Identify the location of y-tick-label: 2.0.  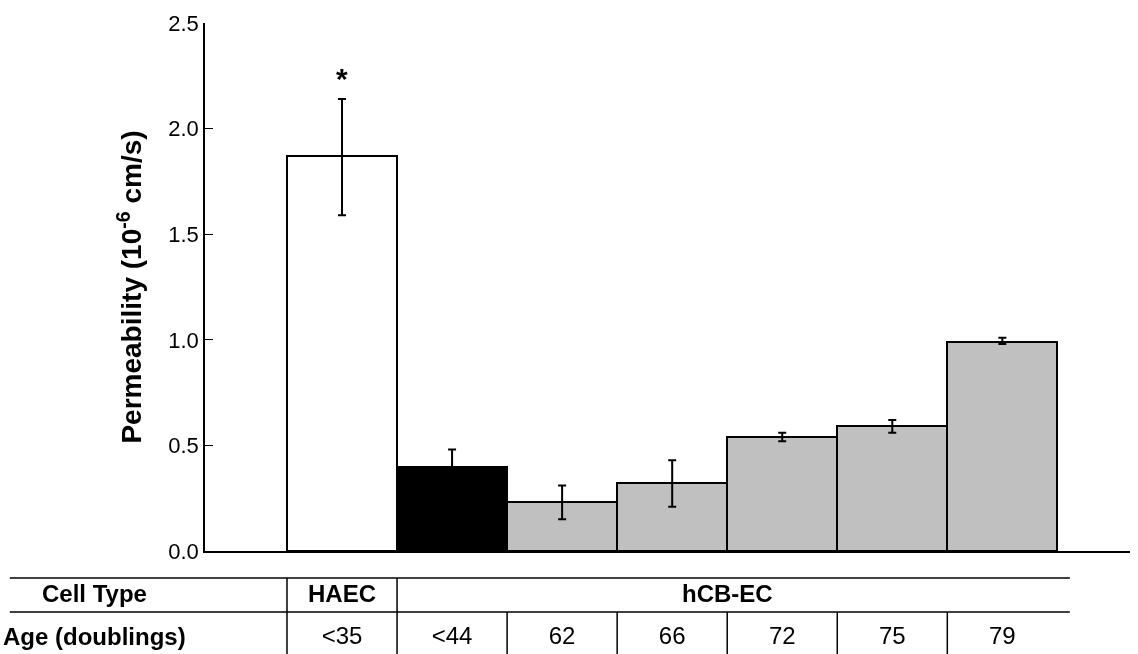
(183, 129).